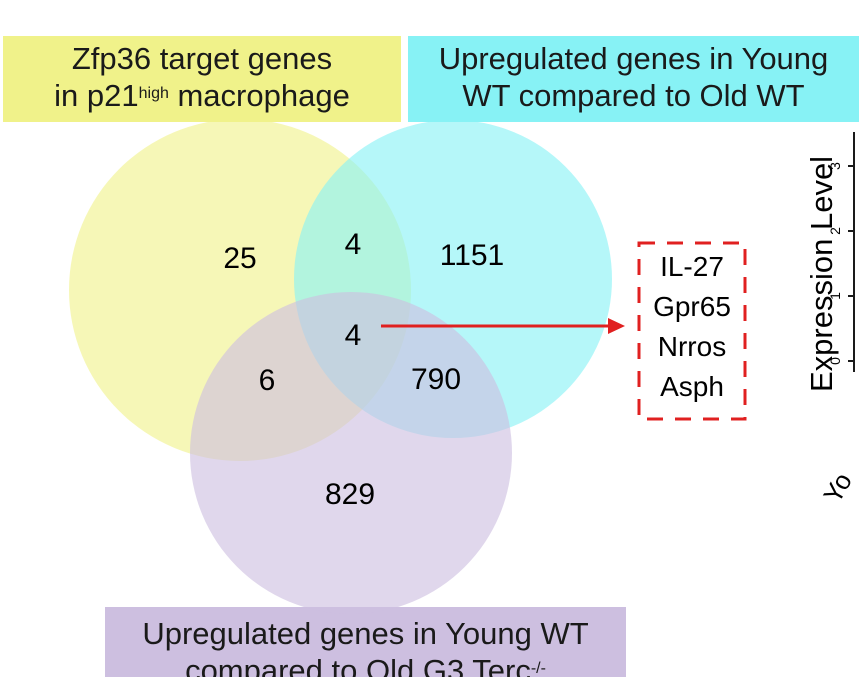  I want to click on set-b-title-line2: WT compared to Old WT, so click(633, 95).